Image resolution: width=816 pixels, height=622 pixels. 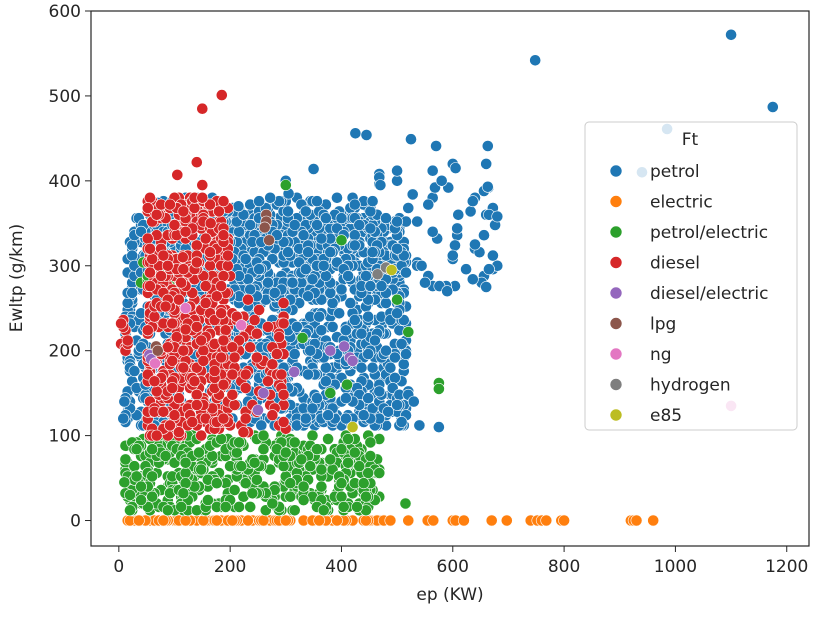 What do you see at coordinates (616, 293) in the screenshot?
I see `legend-marker` at bounding box center [616, 293].